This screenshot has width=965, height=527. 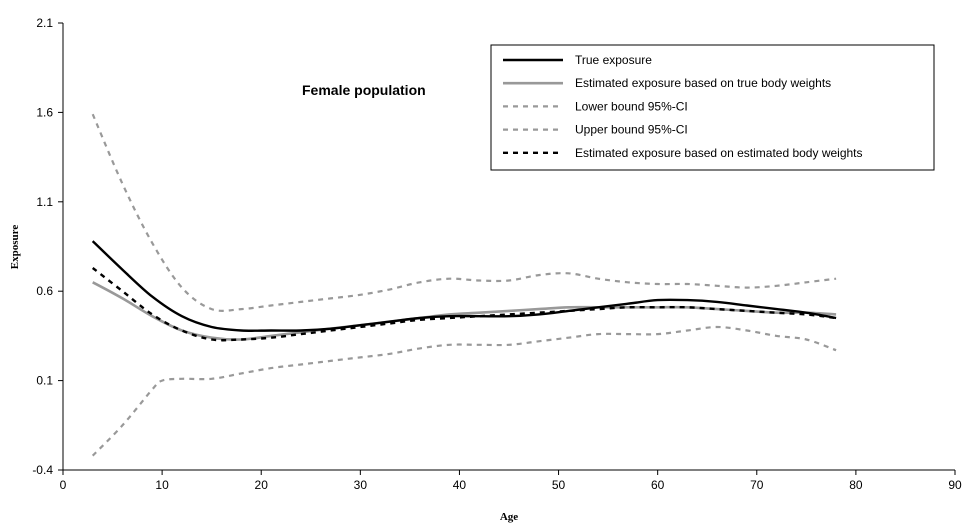 What do you see at coordinates (559, 485) in the screenshot?
I see `x-tick-label: 50` at bounding box center [559, 485].